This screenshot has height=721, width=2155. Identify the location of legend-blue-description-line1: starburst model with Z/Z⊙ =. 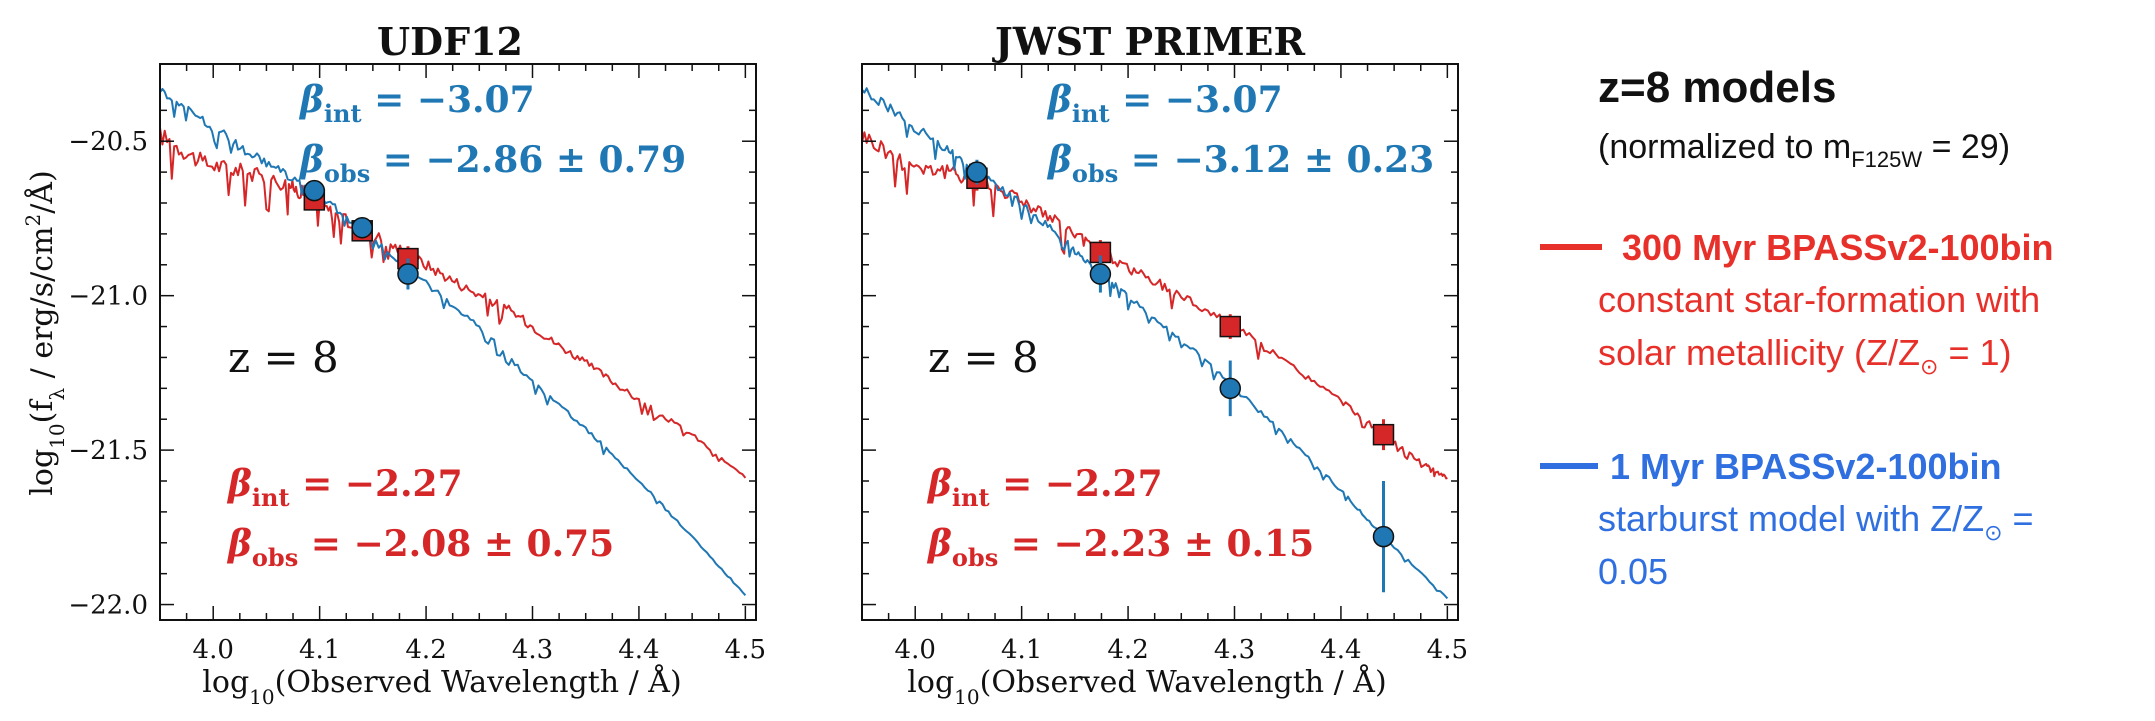
(1816, 521).